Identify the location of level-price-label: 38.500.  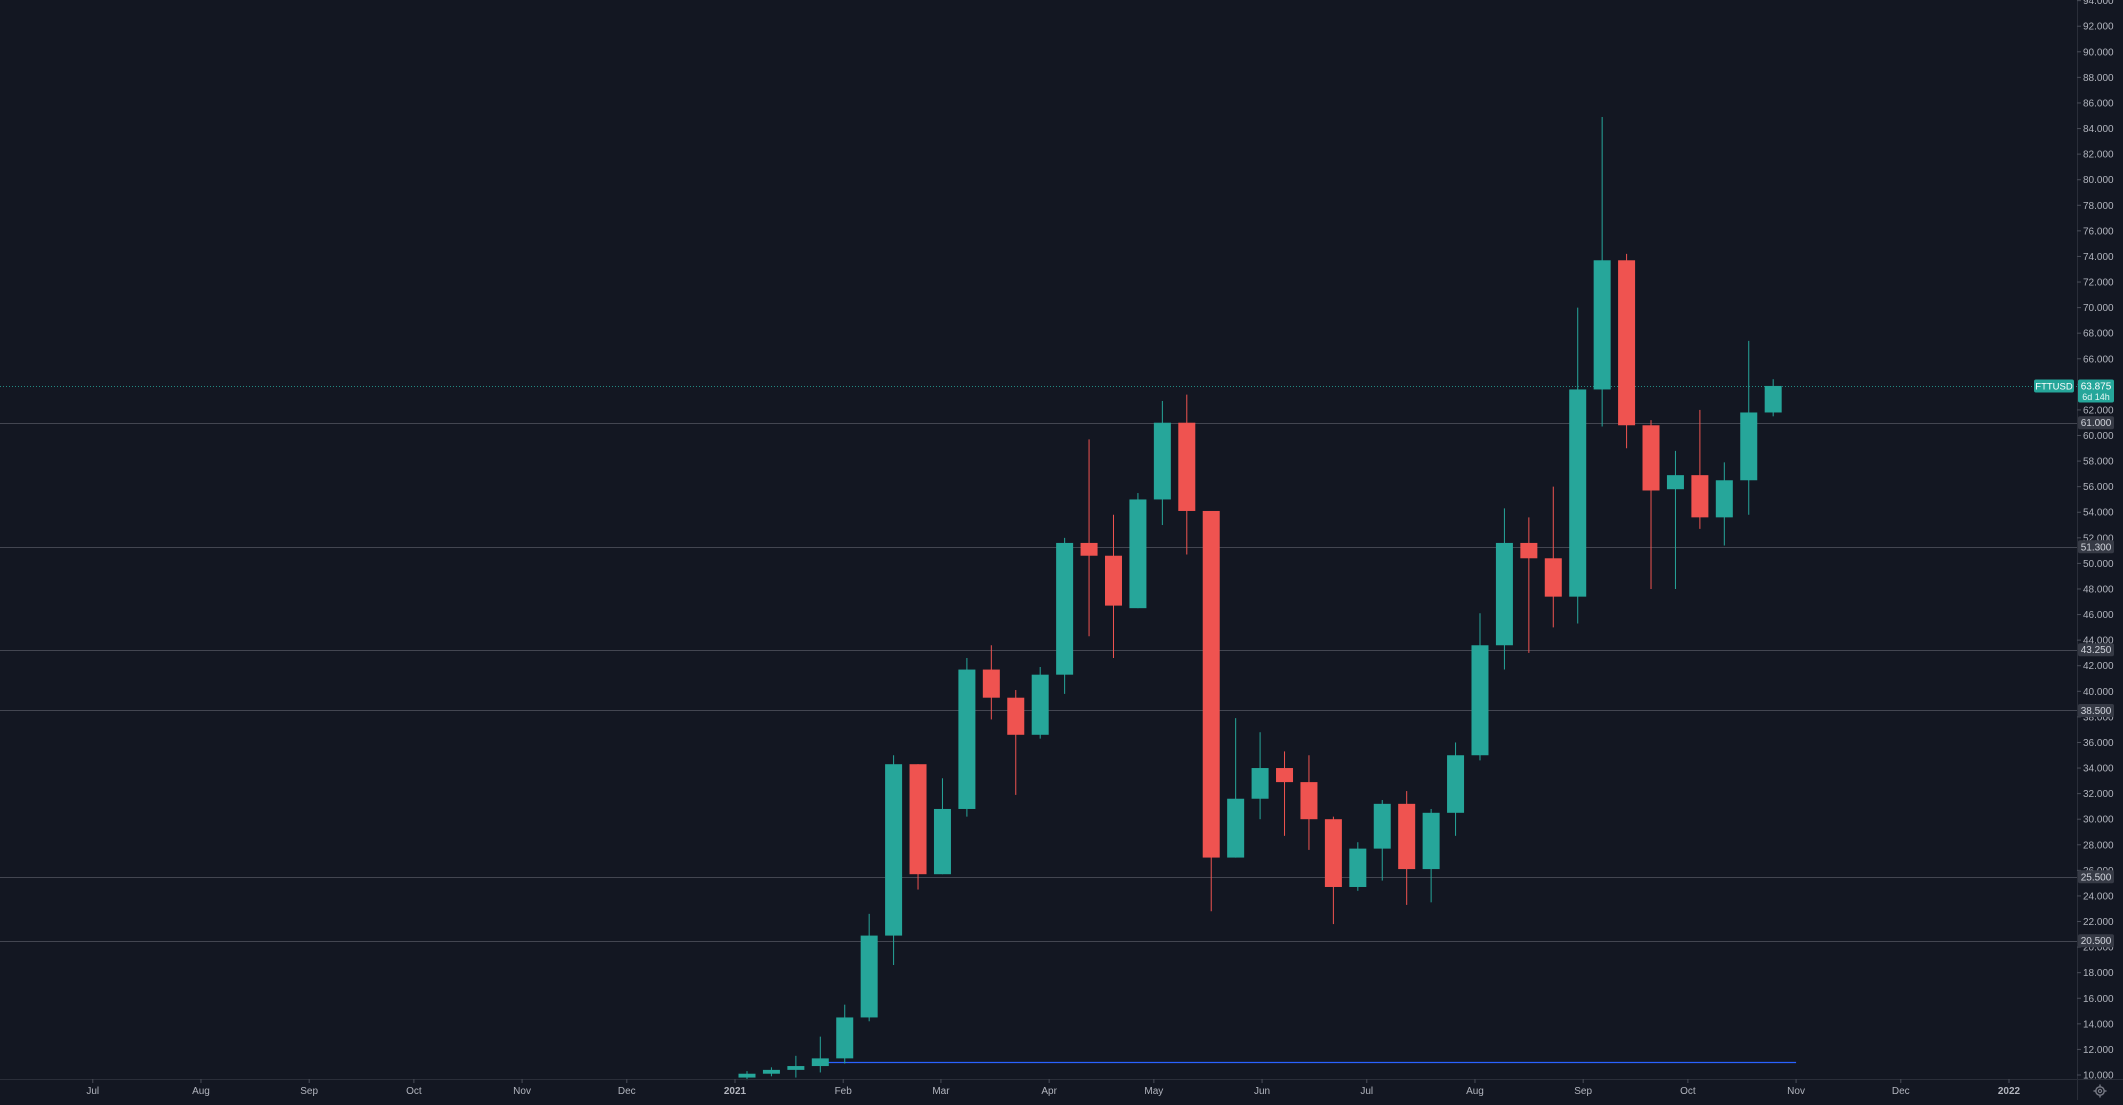
(2096, 710).